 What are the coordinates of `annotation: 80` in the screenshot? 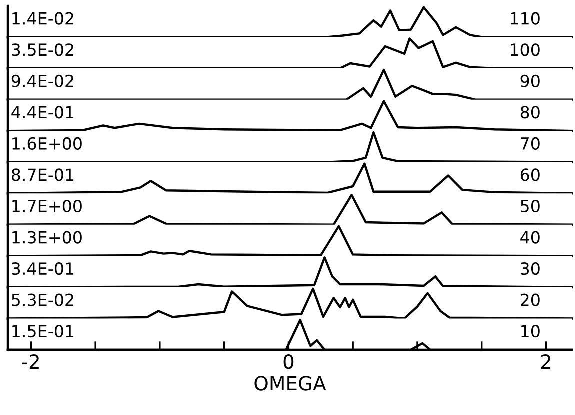 It's located at (530, 112).